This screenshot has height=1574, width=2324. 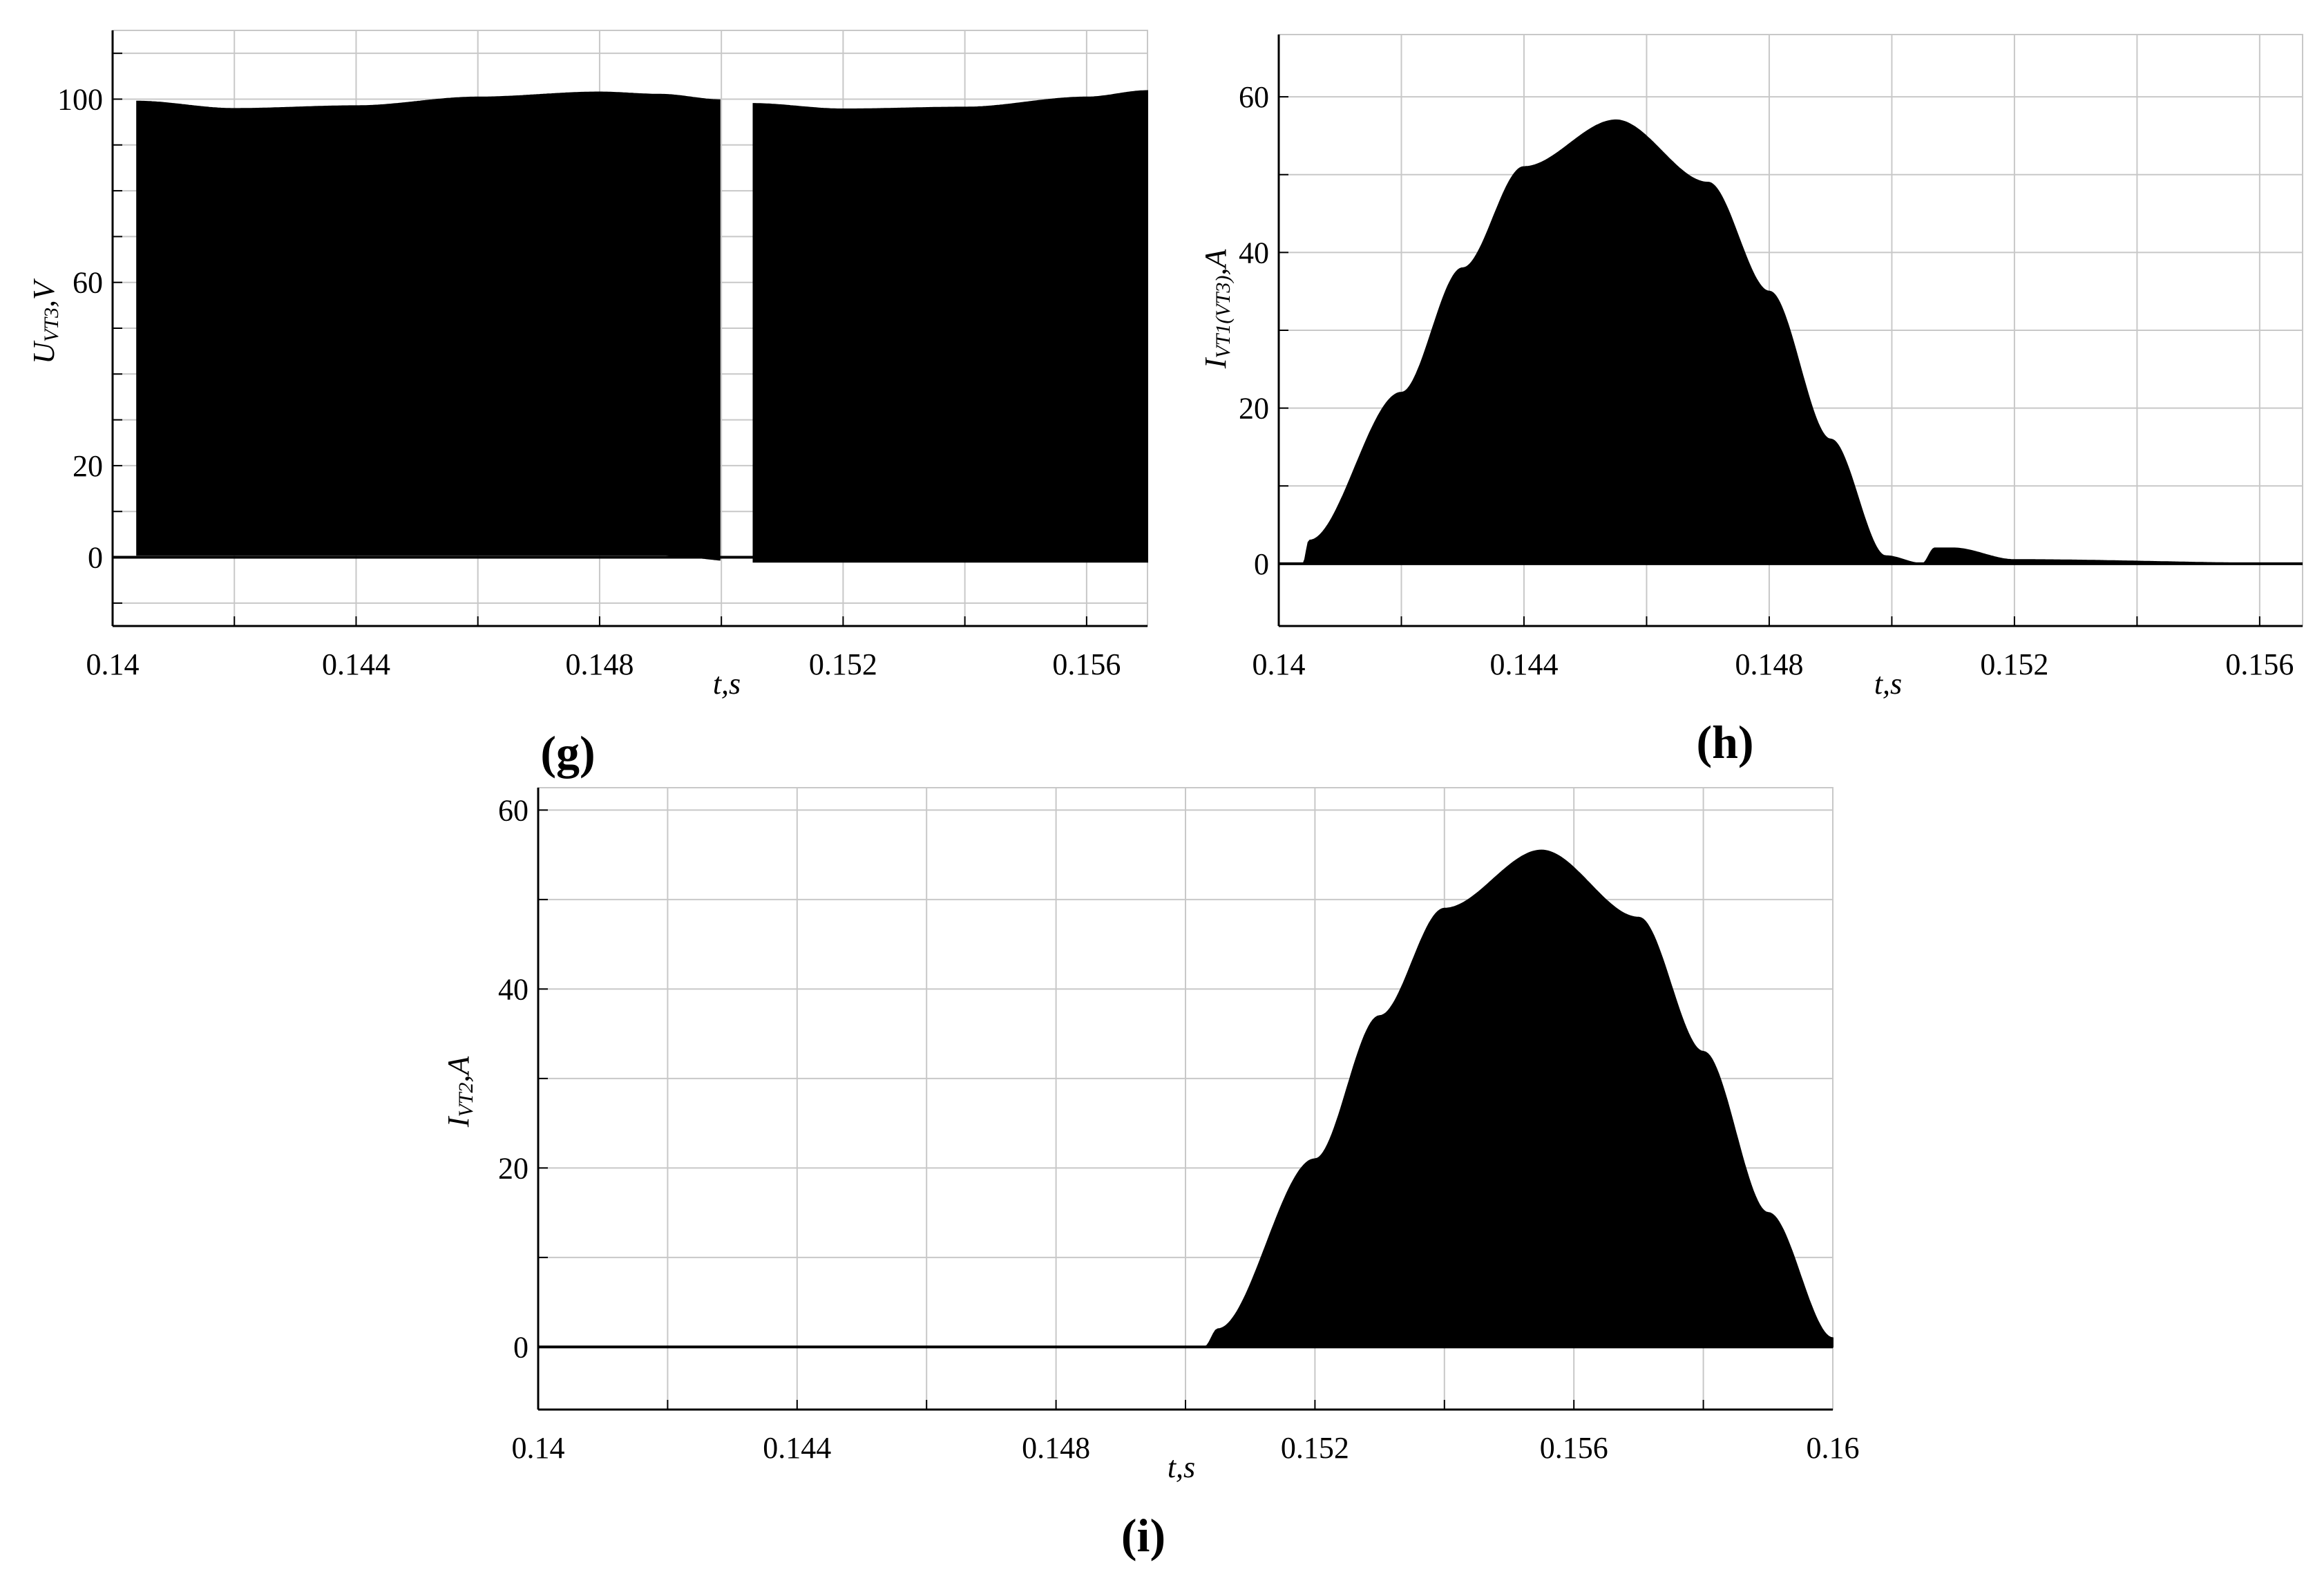 I want to click on ytick-label-i: 0, so click(x=520, y=1347).